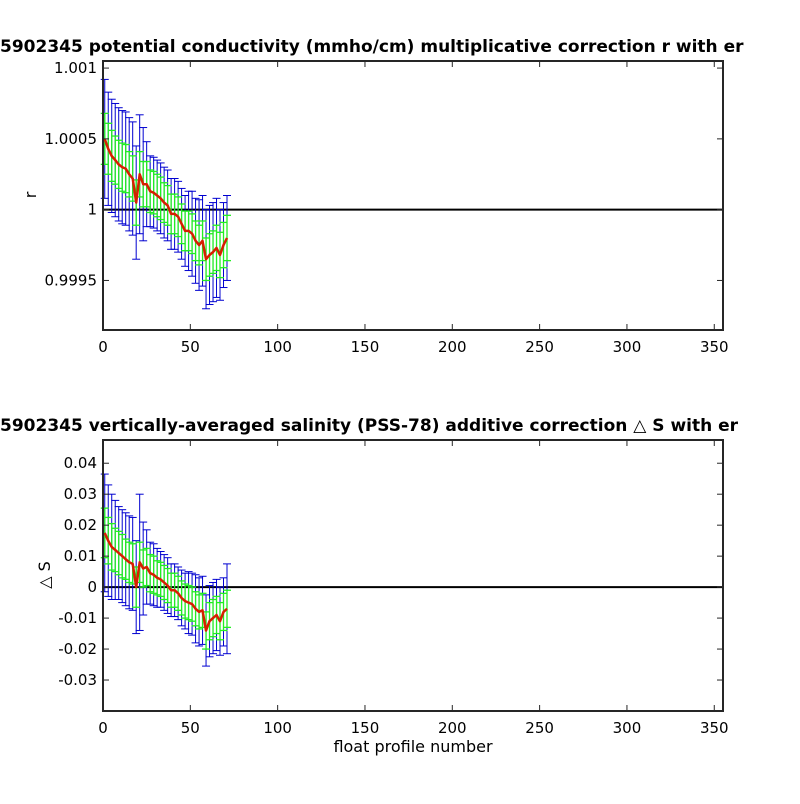 This screenshot has width=800, height=804. Describe the element at coordinates (77, 680) in the screenshot. I see `y-tick-label: -0.03` at that location.